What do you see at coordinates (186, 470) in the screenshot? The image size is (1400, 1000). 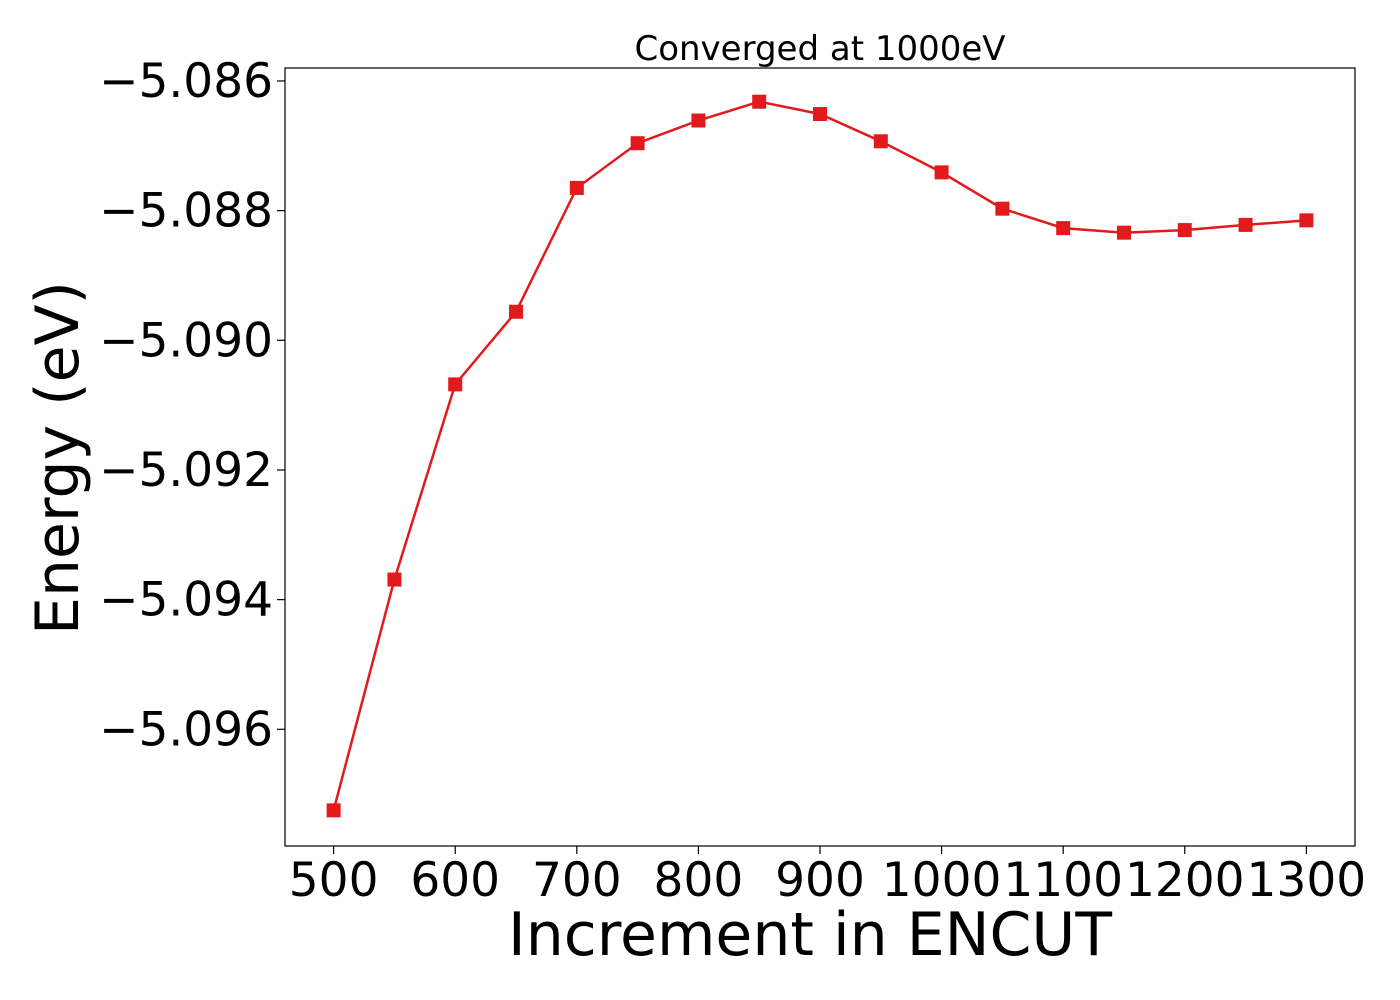 I see `y-tick-label: −5.092` at bounding box center [186, 470].